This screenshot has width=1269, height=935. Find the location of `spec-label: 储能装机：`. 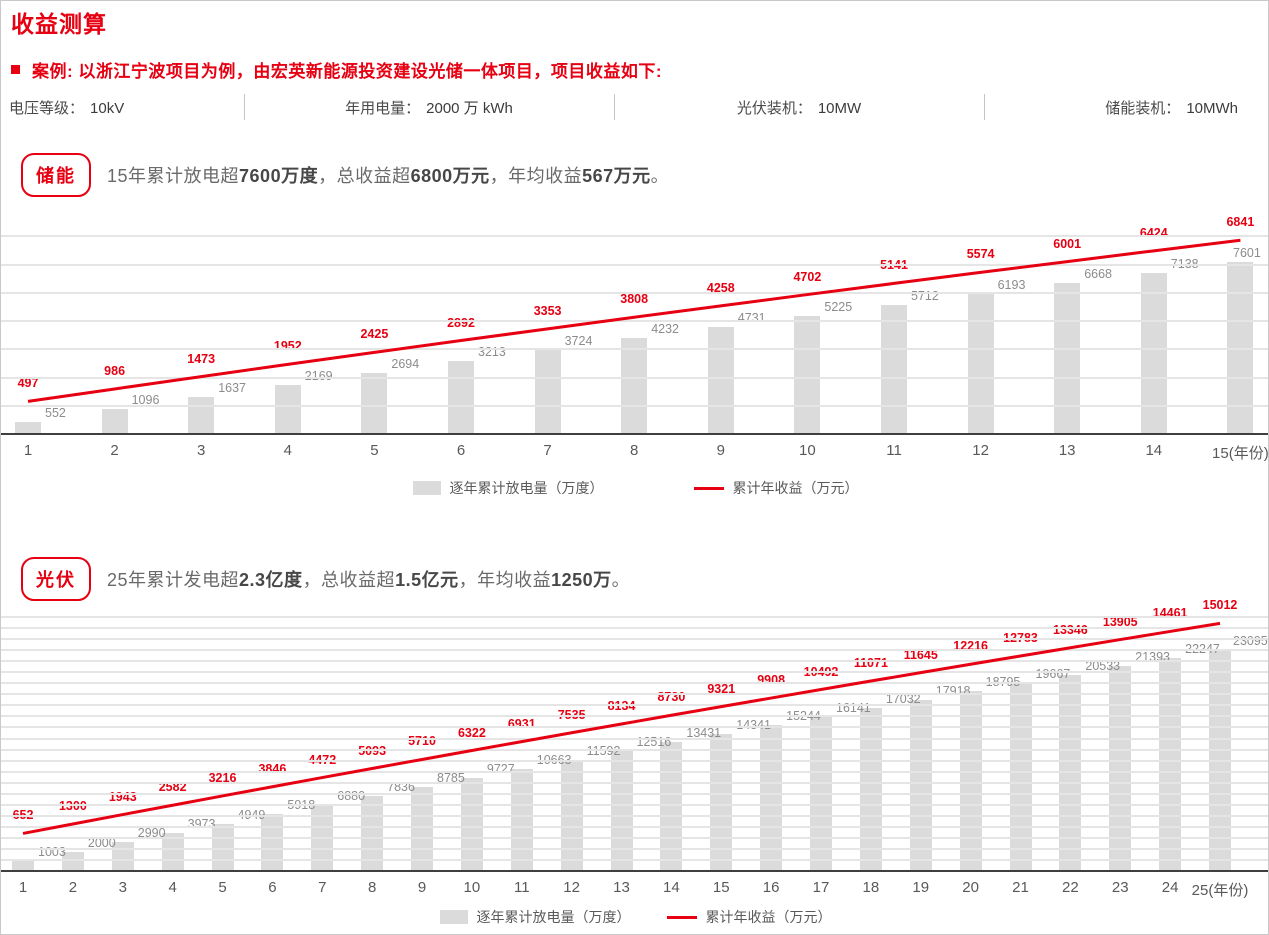

spec-label: 储能装机： is located at coordinates (1143, 108).